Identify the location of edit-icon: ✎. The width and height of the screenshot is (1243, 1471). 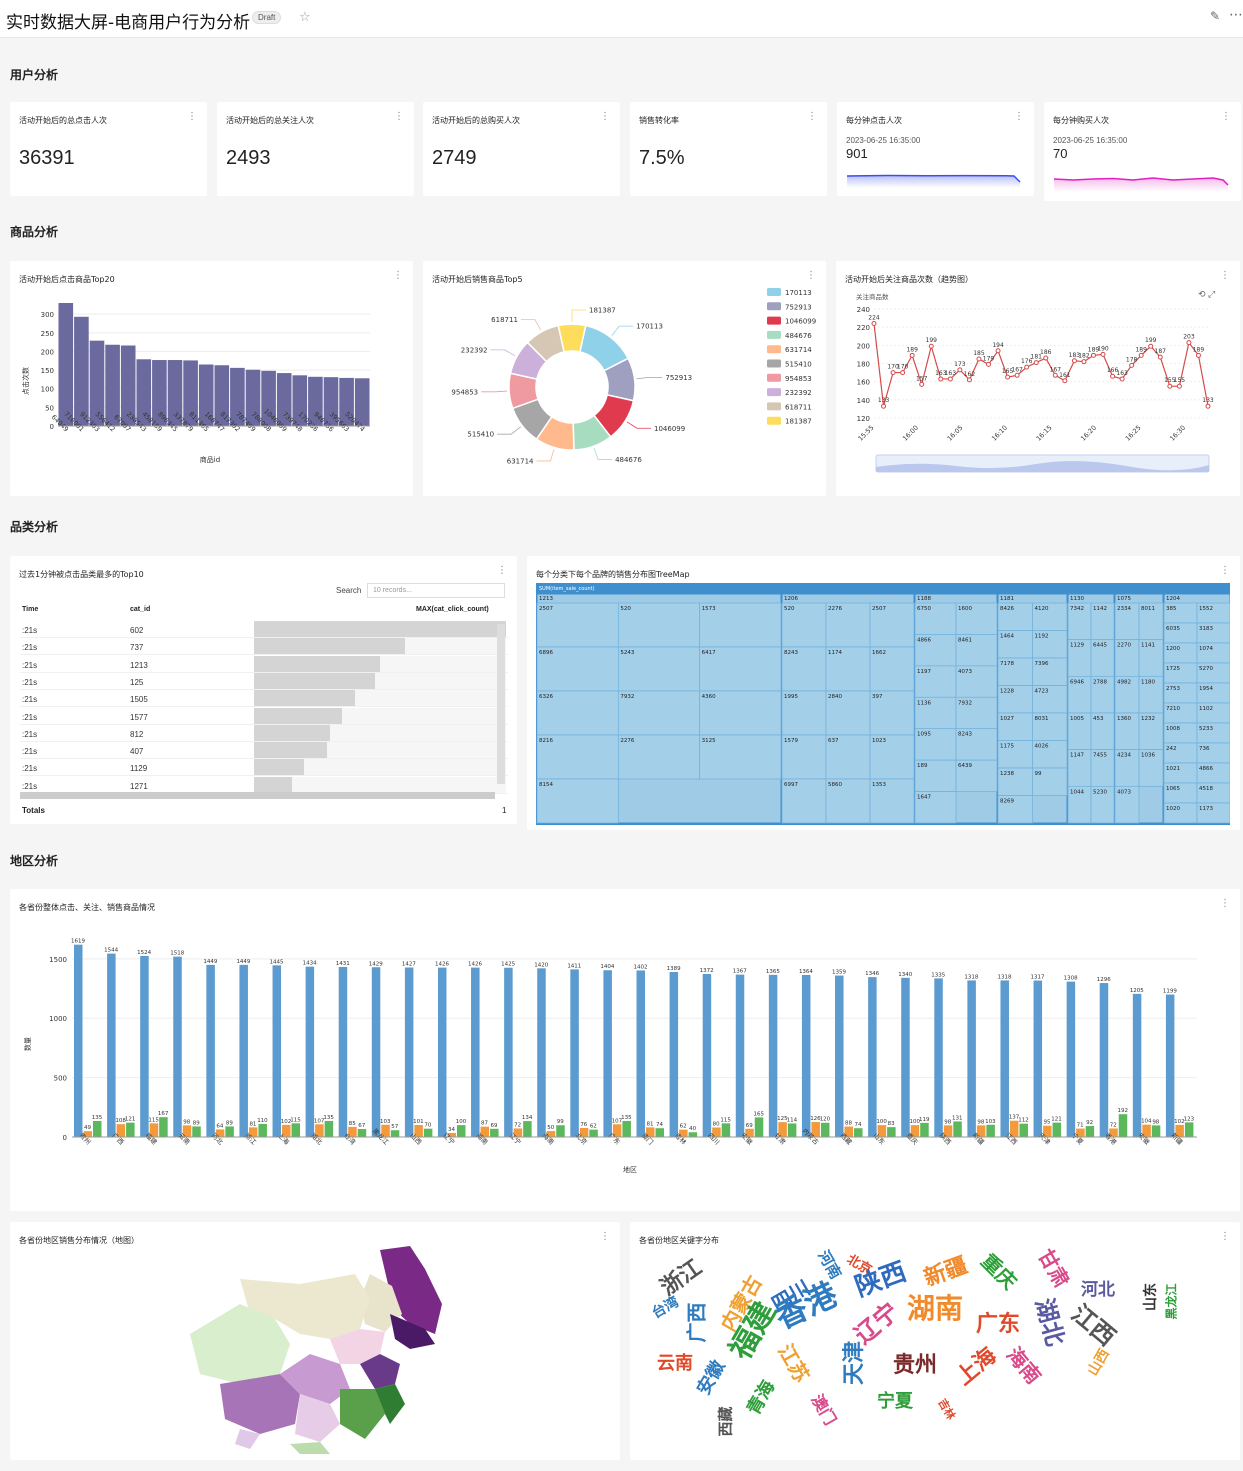
(1215, 16).